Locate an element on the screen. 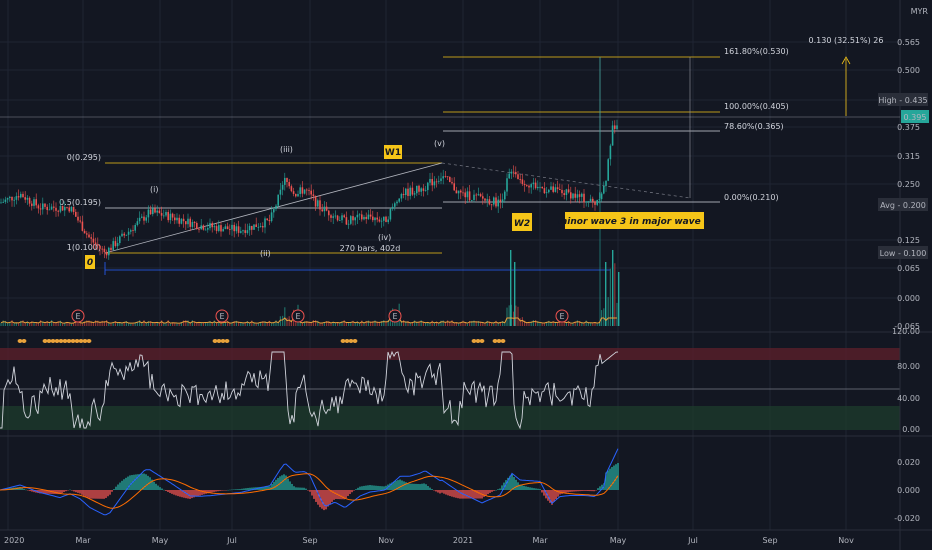 Image resolution: width=932 pixels, height=550 pixels. svg-text: E is located at coordinates (77, 316).